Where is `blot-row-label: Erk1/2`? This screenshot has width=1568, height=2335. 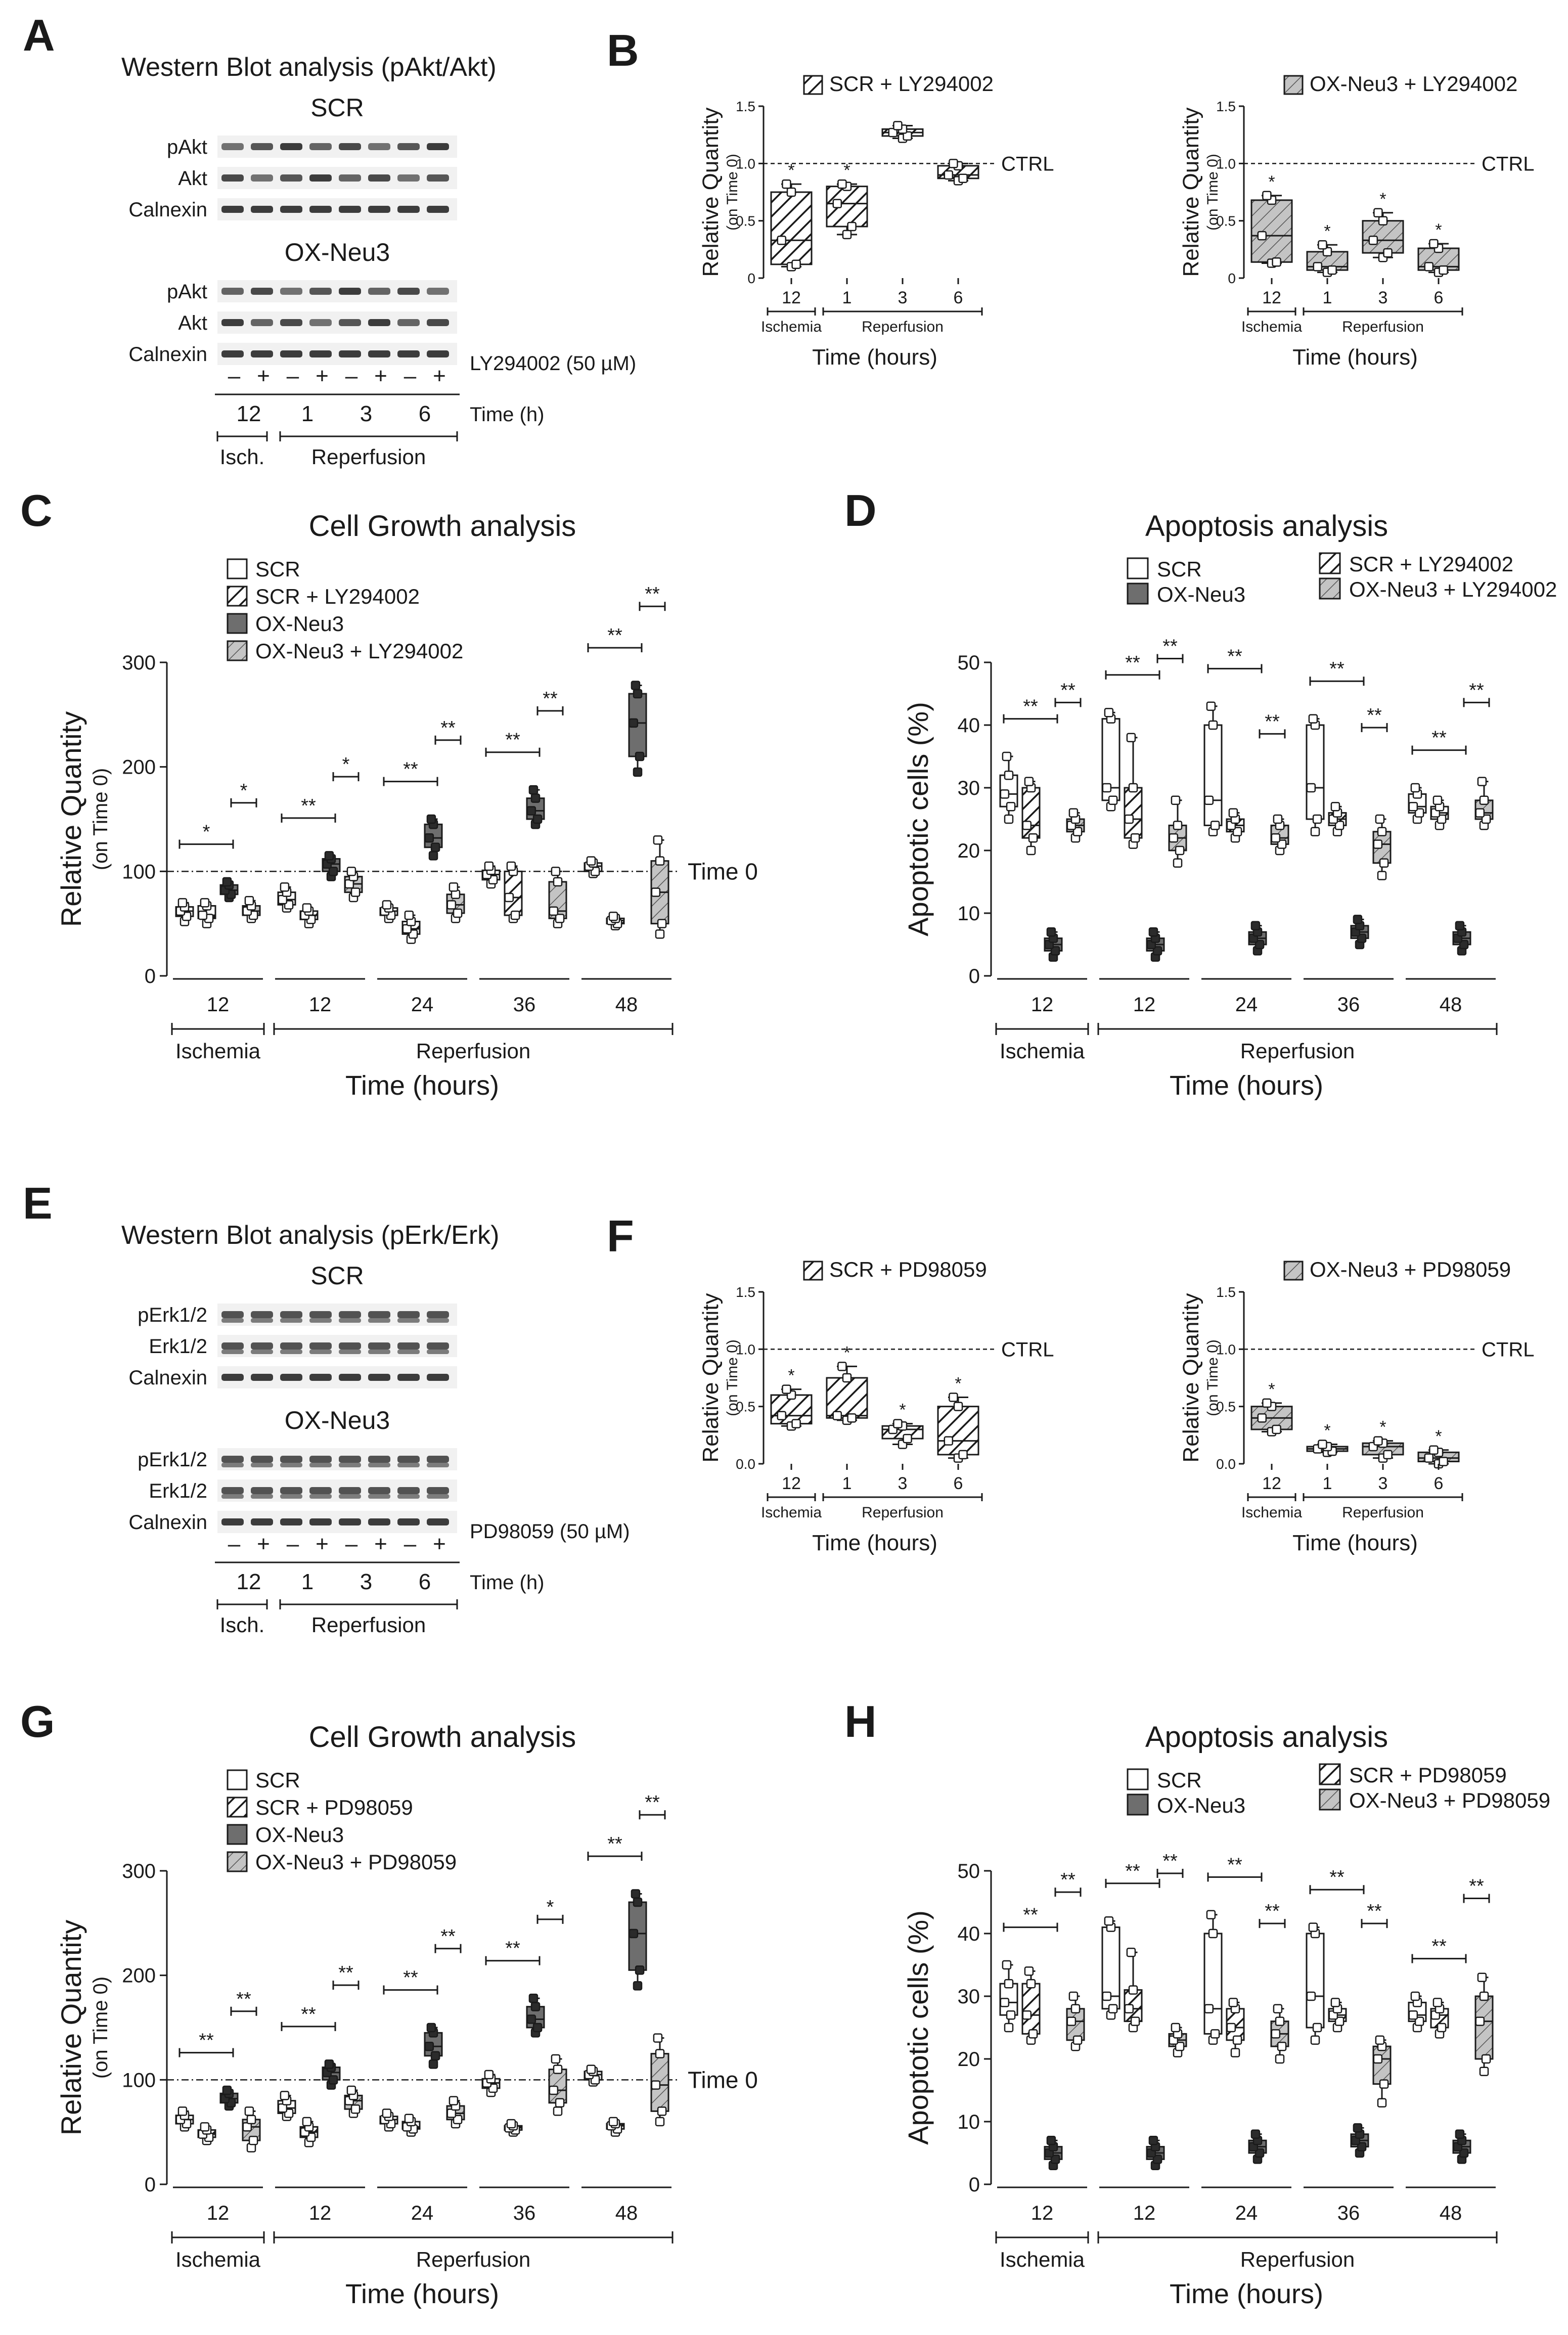
blot-row-label: Erk1/2 is located at coordinates (178, 1491).